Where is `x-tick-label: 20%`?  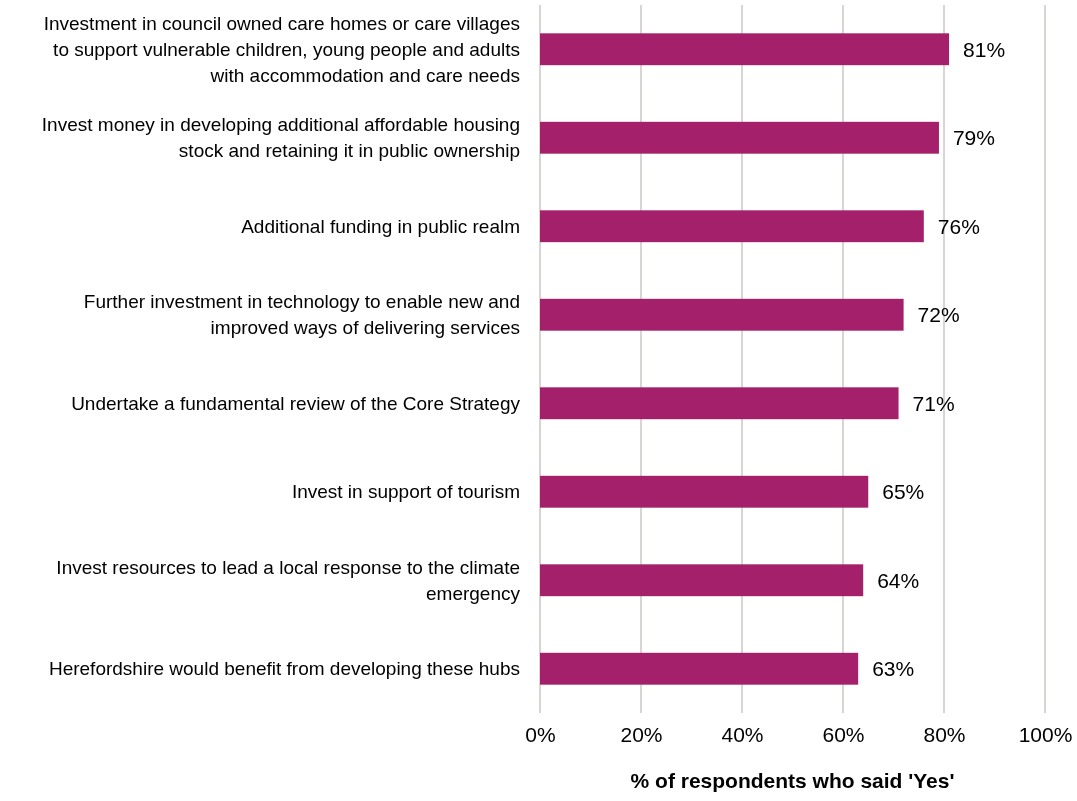
x-tick-label: 20% is located at coordinates (641, 734).